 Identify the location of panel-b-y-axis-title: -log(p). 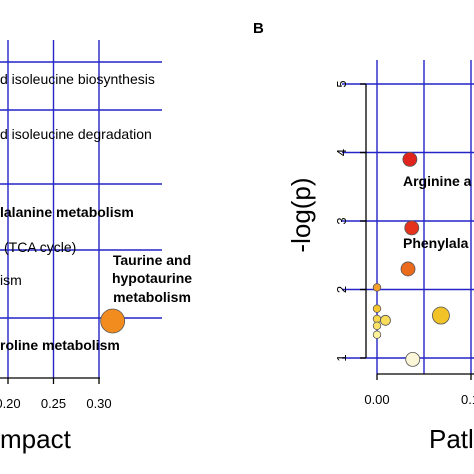
(301, 214).